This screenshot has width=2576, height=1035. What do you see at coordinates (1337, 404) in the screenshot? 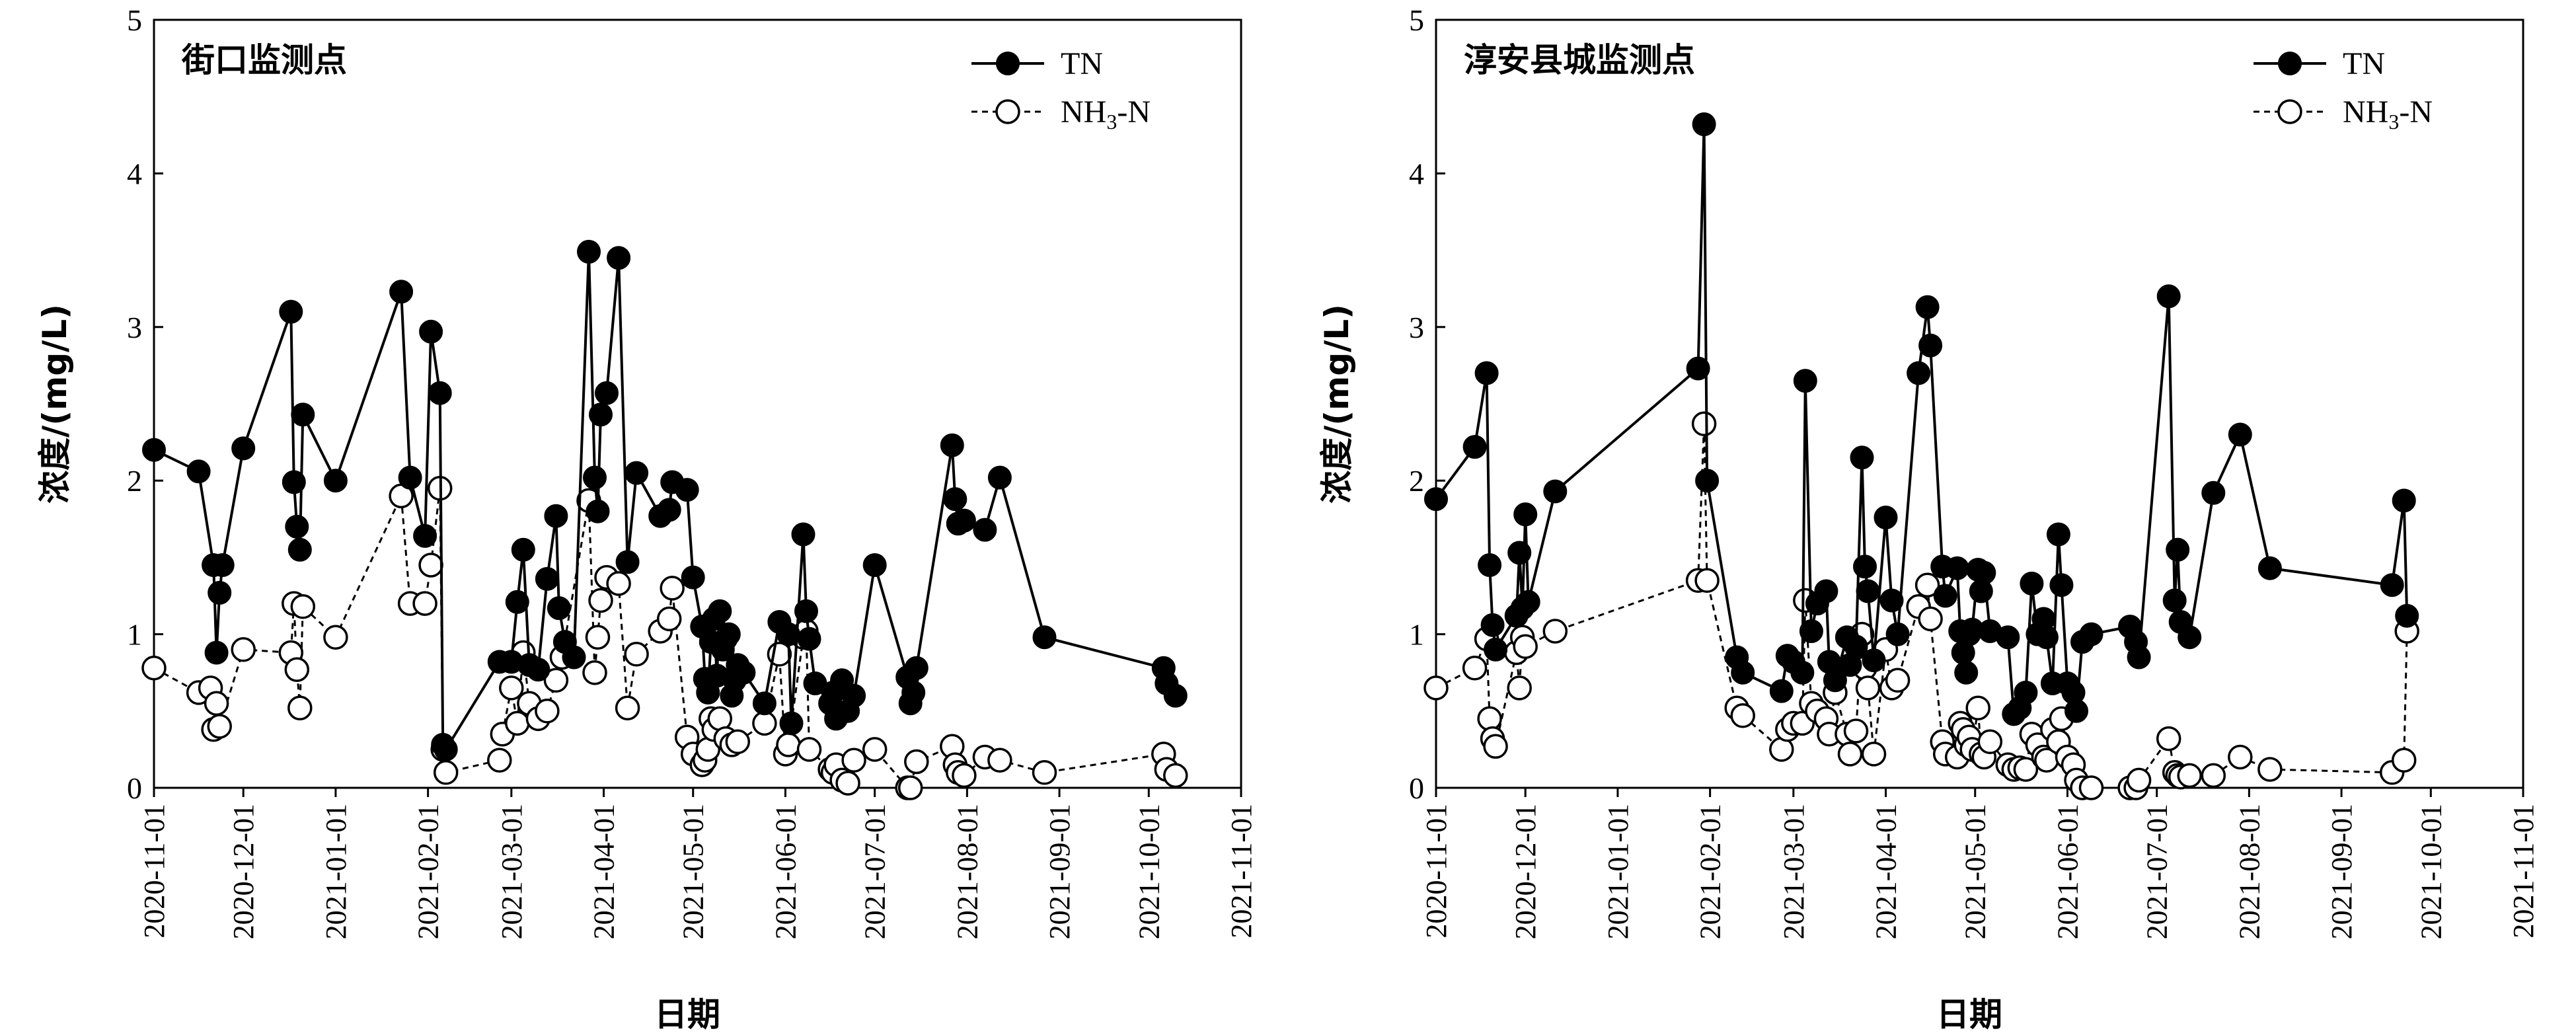
I see `y-axis-title: 浓度/(mg/L)` at bounding box center [1337, 404].